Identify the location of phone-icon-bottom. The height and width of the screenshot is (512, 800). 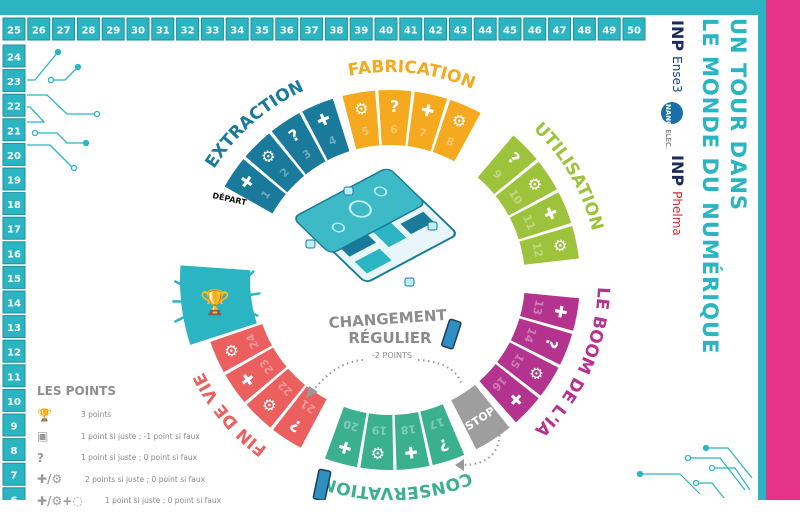
(322, 484).